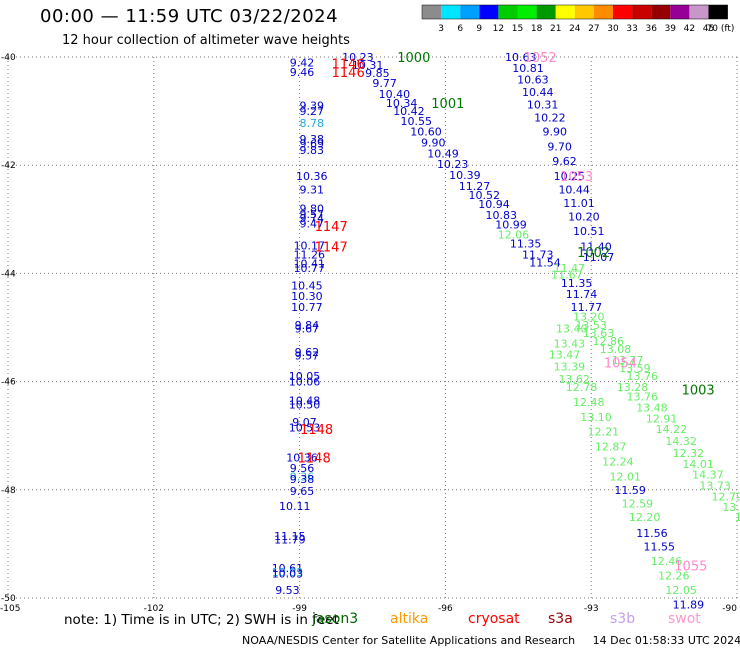 Image resolution: width=740 pixels, height=650 pixels. What do you see at coordinates (589, 231) in the screenshot?
I see `wave-height-value: 10.51` at bounding box center [589, 231].